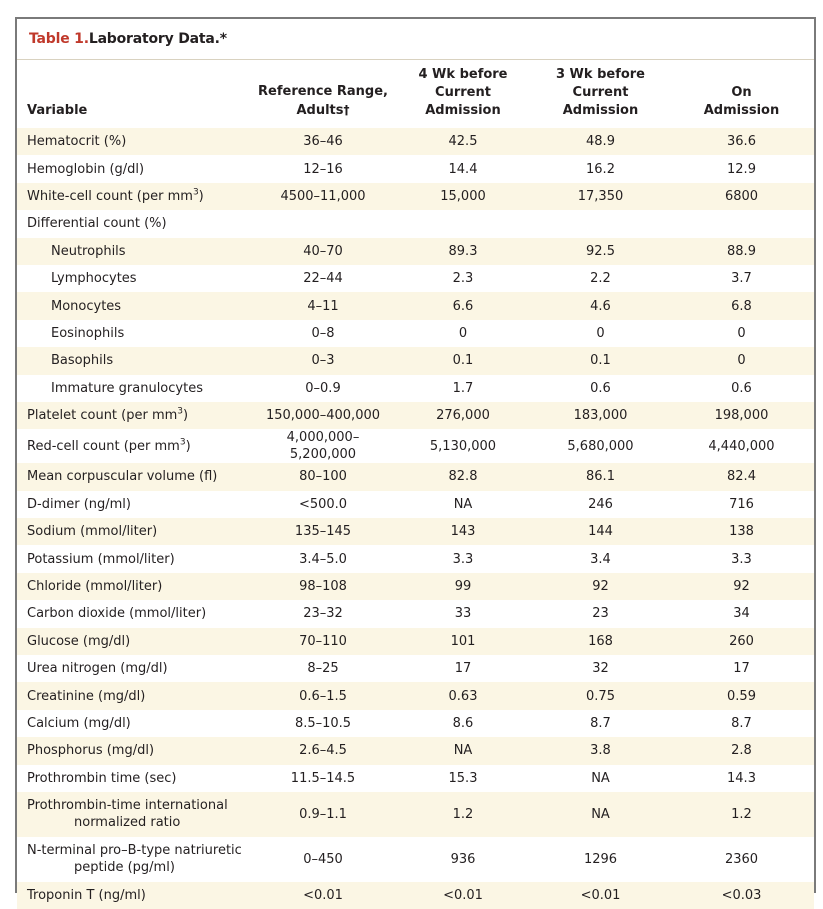  Describe the element at coordinates (741, 614) in the screenshot. I see `cell-on-admission: 34` at that location.